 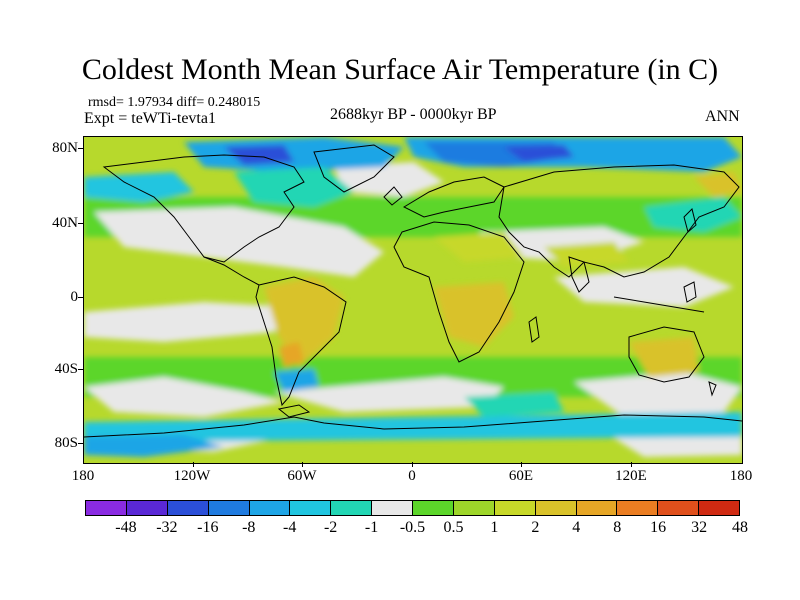 What do you see at coordinates (631, 476) in the screenshot?
I see `lon-label-120e: 120E` at bounding box center [631, 476].